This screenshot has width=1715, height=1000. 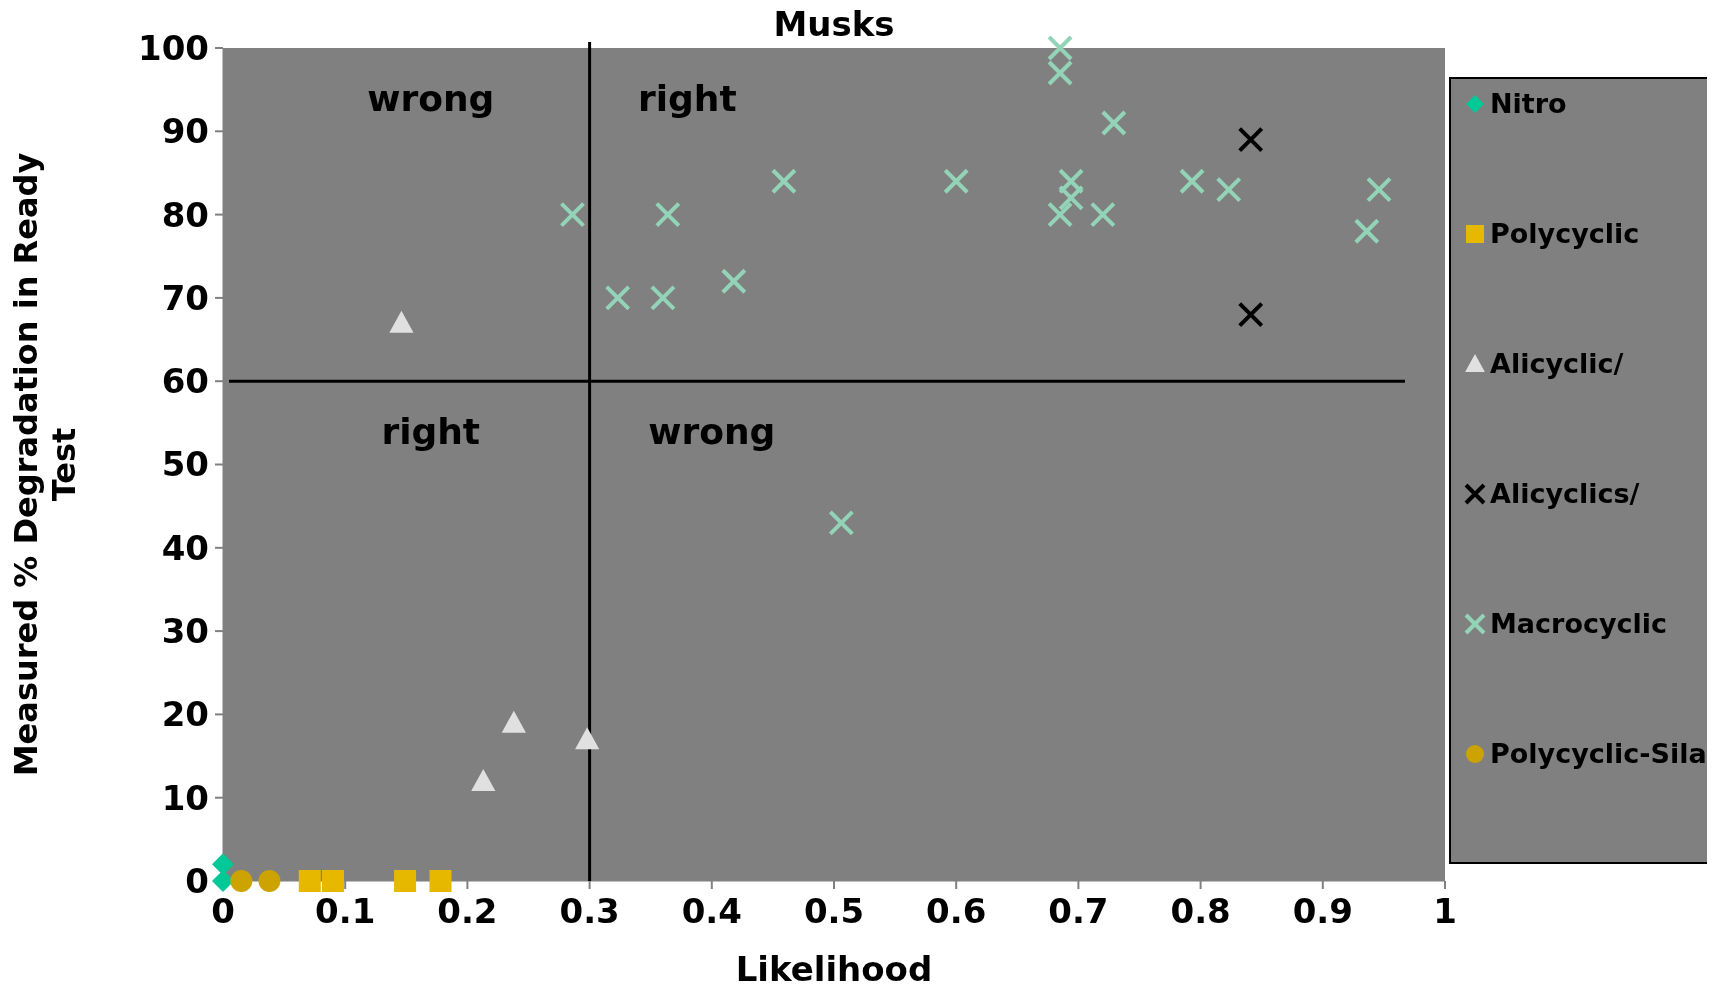 I want to click on x-tick-label: 0.5, so click(x=834, y=911).